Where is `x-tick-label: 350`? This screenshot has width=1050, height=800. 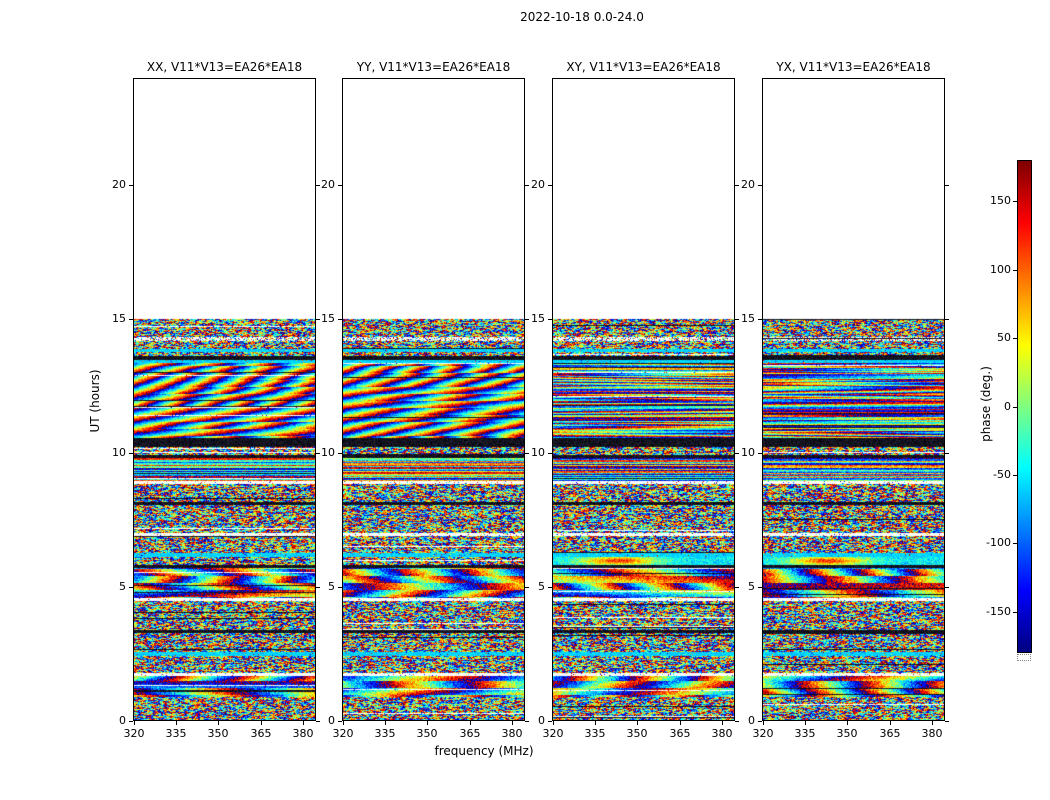
x-tick-label: 350 is located at coordinates (427, 733).